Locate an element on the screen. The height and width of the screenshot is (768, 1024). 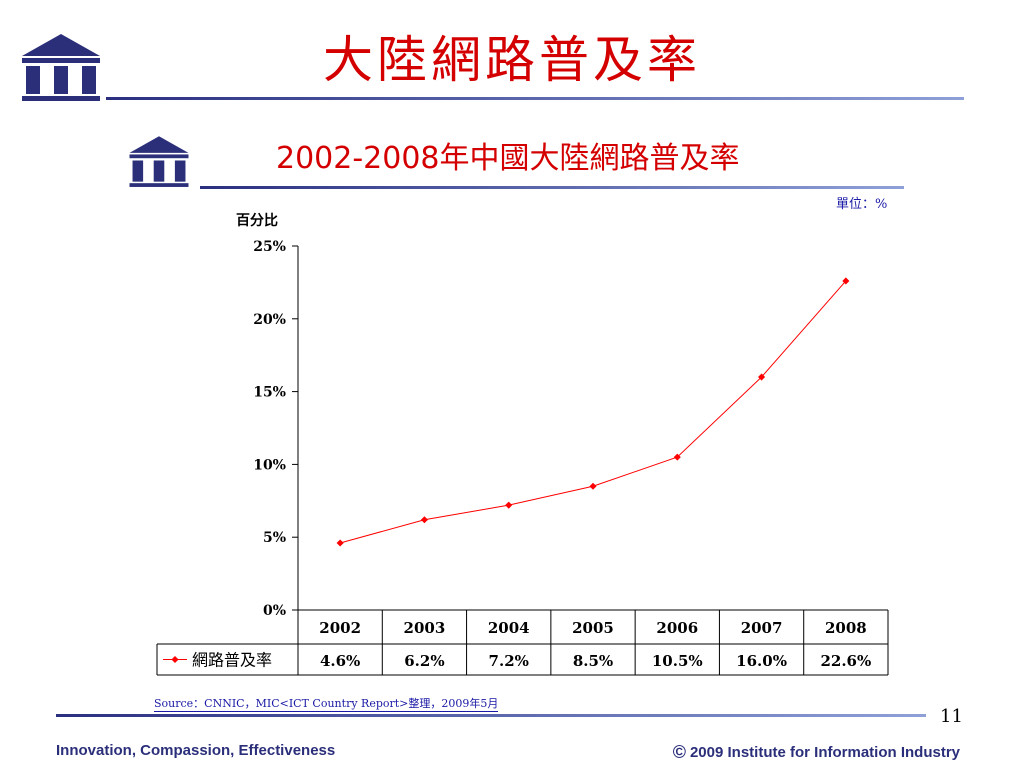
data-label: 16.0% is located at coordinates (761, 661).